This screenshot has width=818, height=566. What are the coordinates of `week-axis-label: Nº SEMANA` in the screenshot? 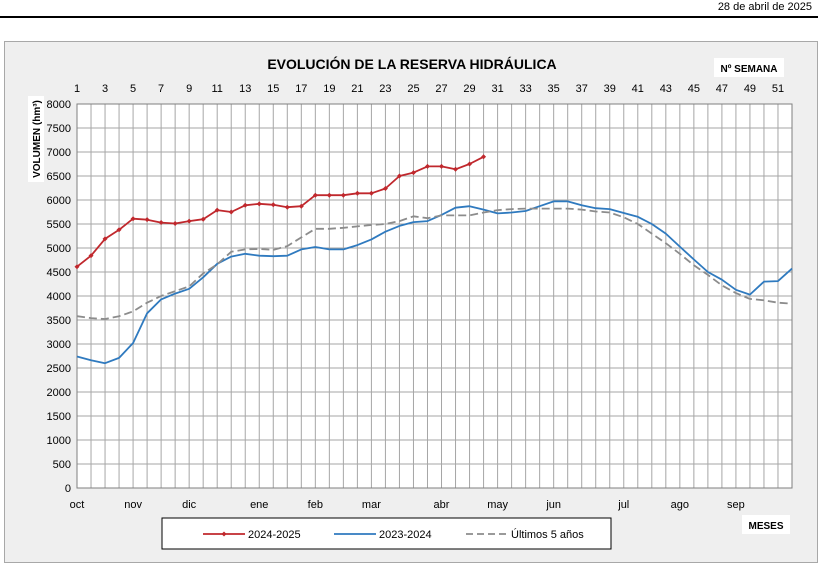 It's located at (749, 69).